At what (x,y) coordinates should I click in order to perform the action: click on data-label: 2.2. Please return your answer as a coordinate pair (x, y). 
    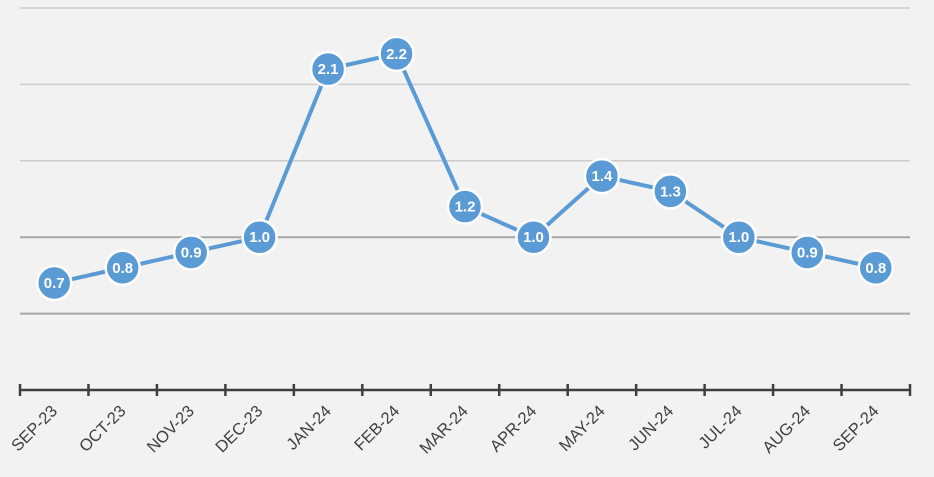
    Looking at the image, I should click on (396, 54).